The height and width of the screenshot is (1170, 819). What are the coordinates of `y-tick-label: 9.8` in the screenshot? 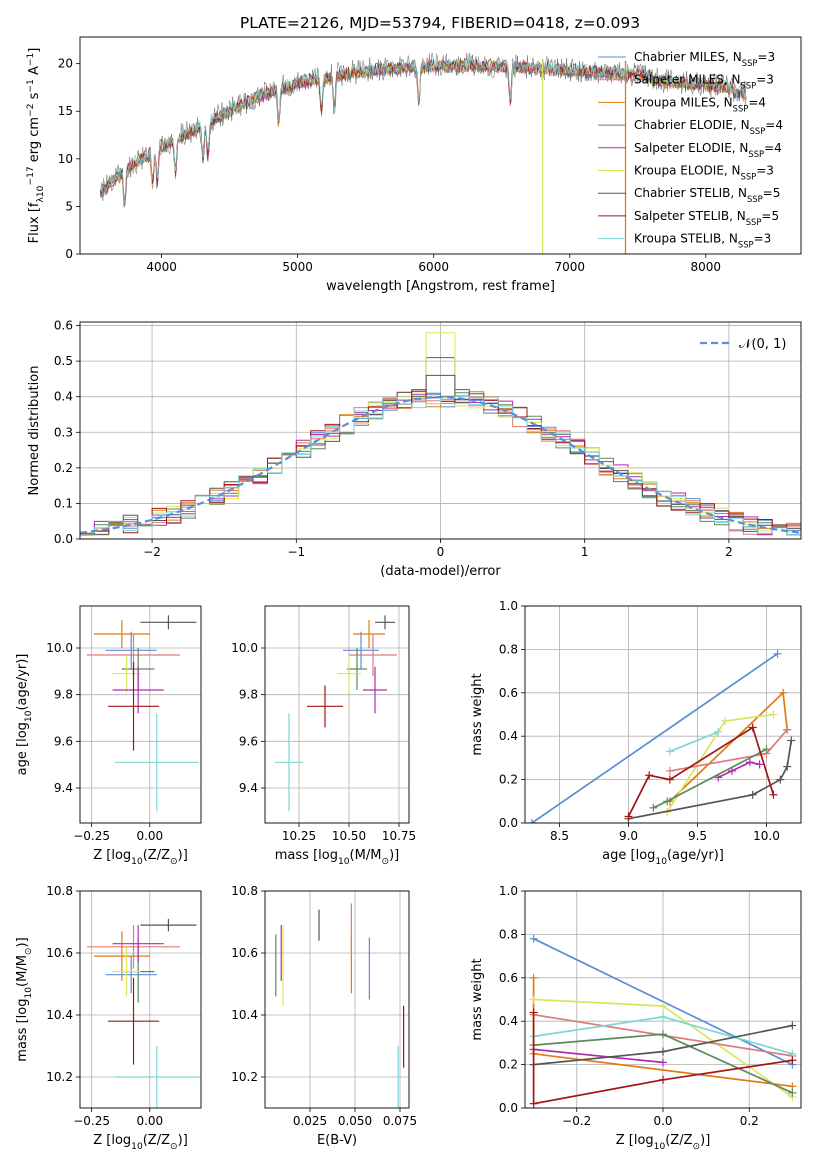 It's located at (63, 695).